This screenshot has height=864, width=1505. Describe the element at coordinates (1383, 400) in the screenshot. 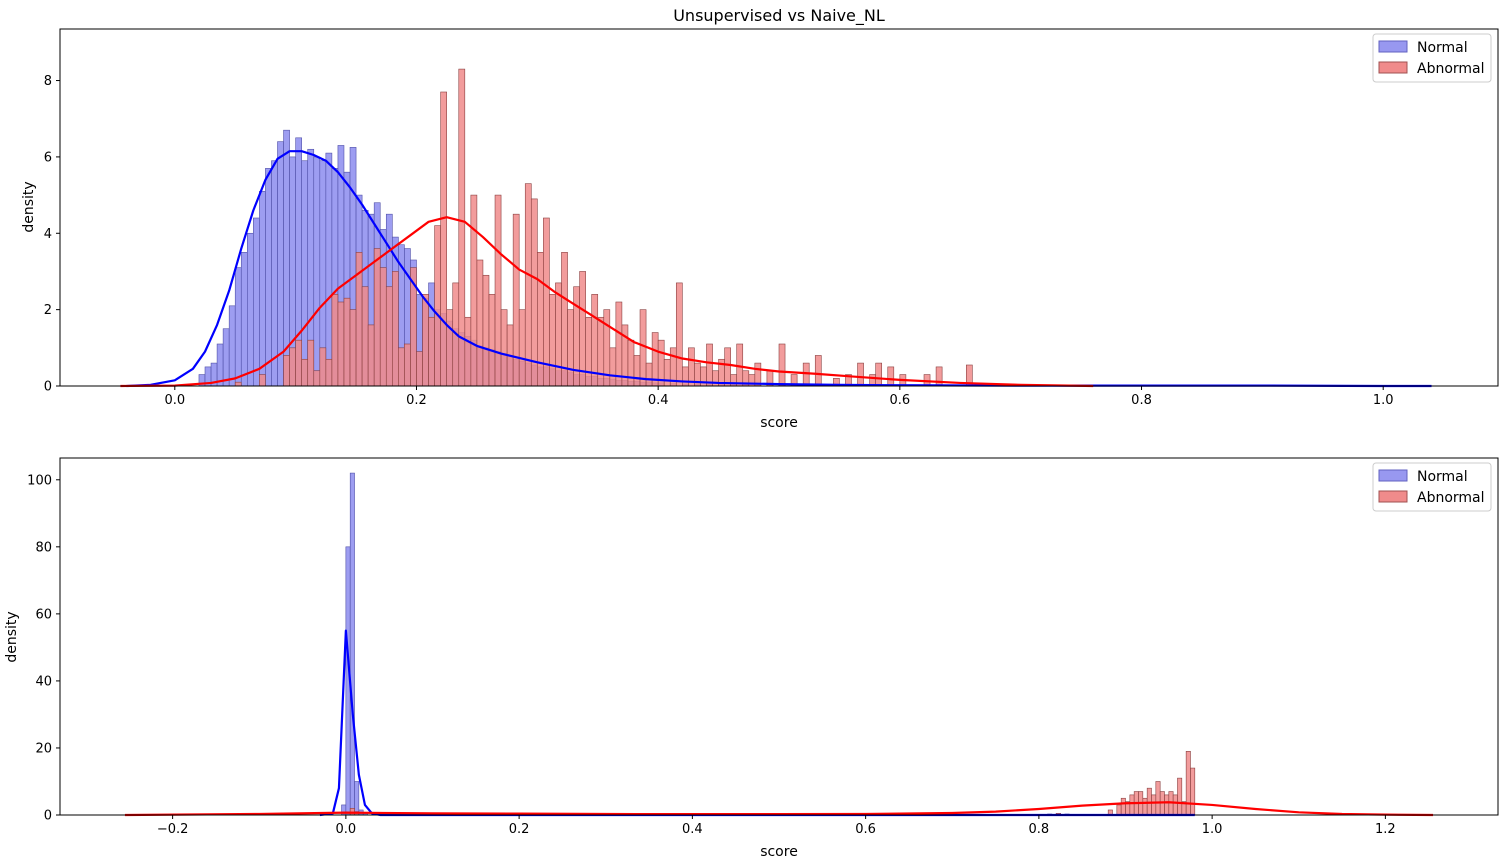

I see `top-x-tick-label-5: 1.0` at that location.